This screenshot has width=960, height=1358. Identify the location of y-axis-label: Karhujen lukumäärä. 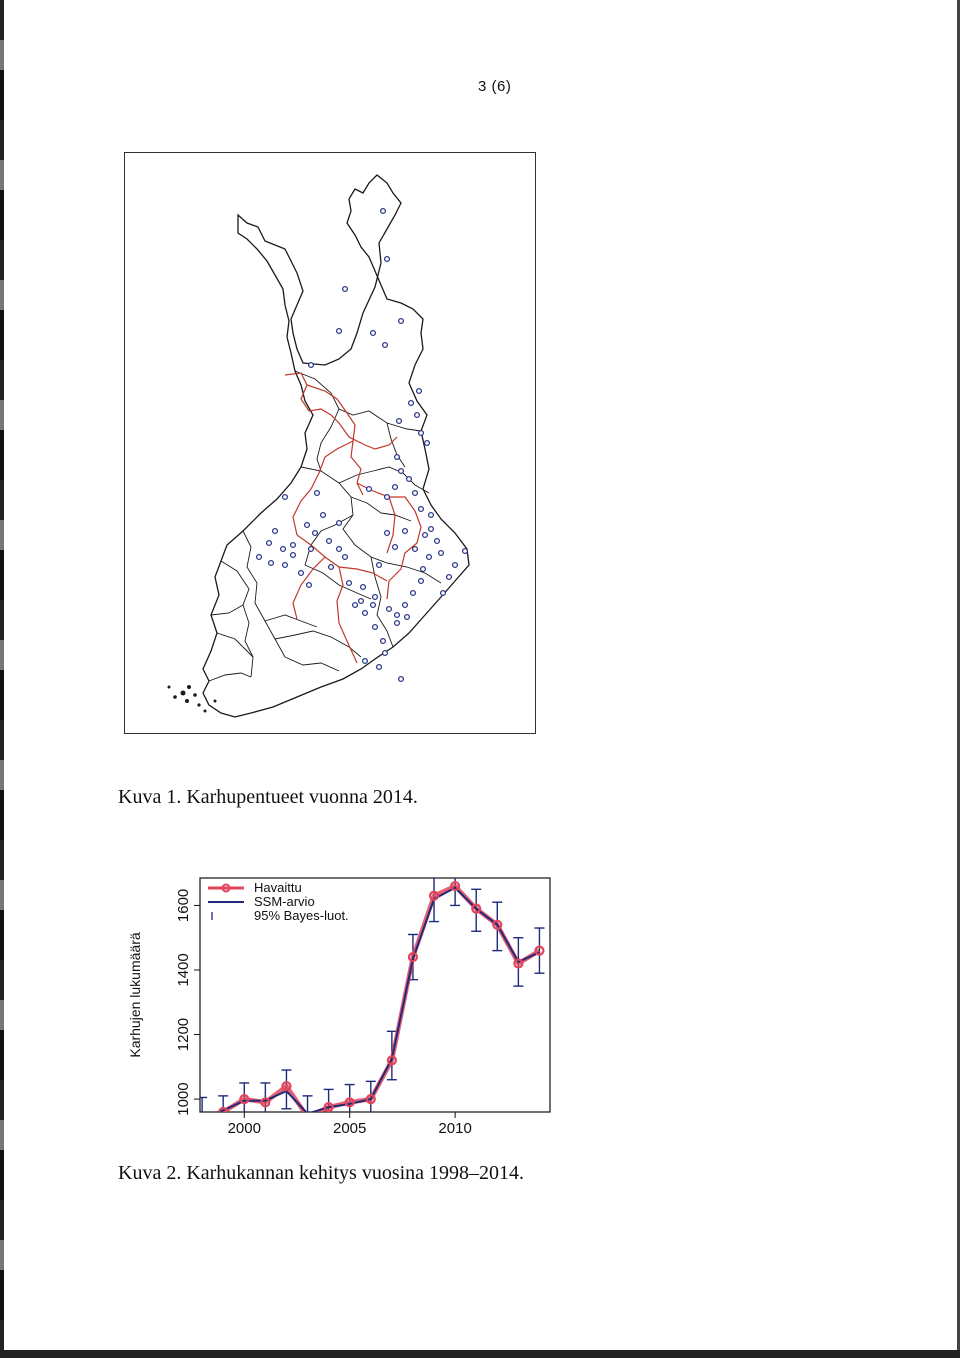
(135, 995).